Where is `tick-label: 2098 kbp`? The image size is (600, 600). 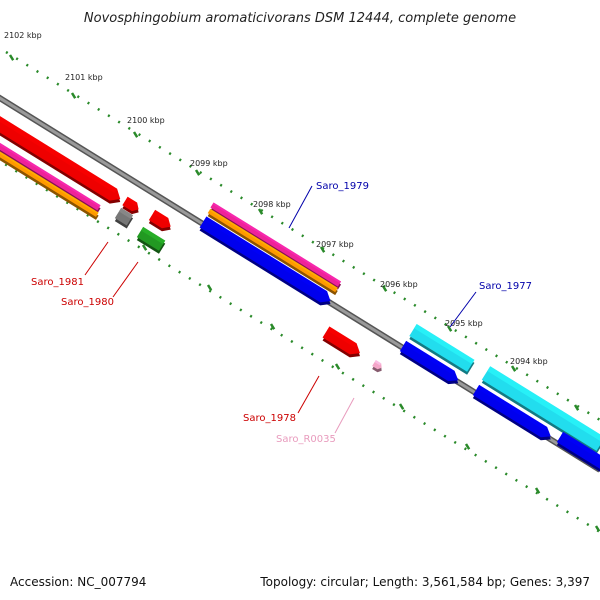
tick-label: 2098 kbp is located at coordinates (272, 204).